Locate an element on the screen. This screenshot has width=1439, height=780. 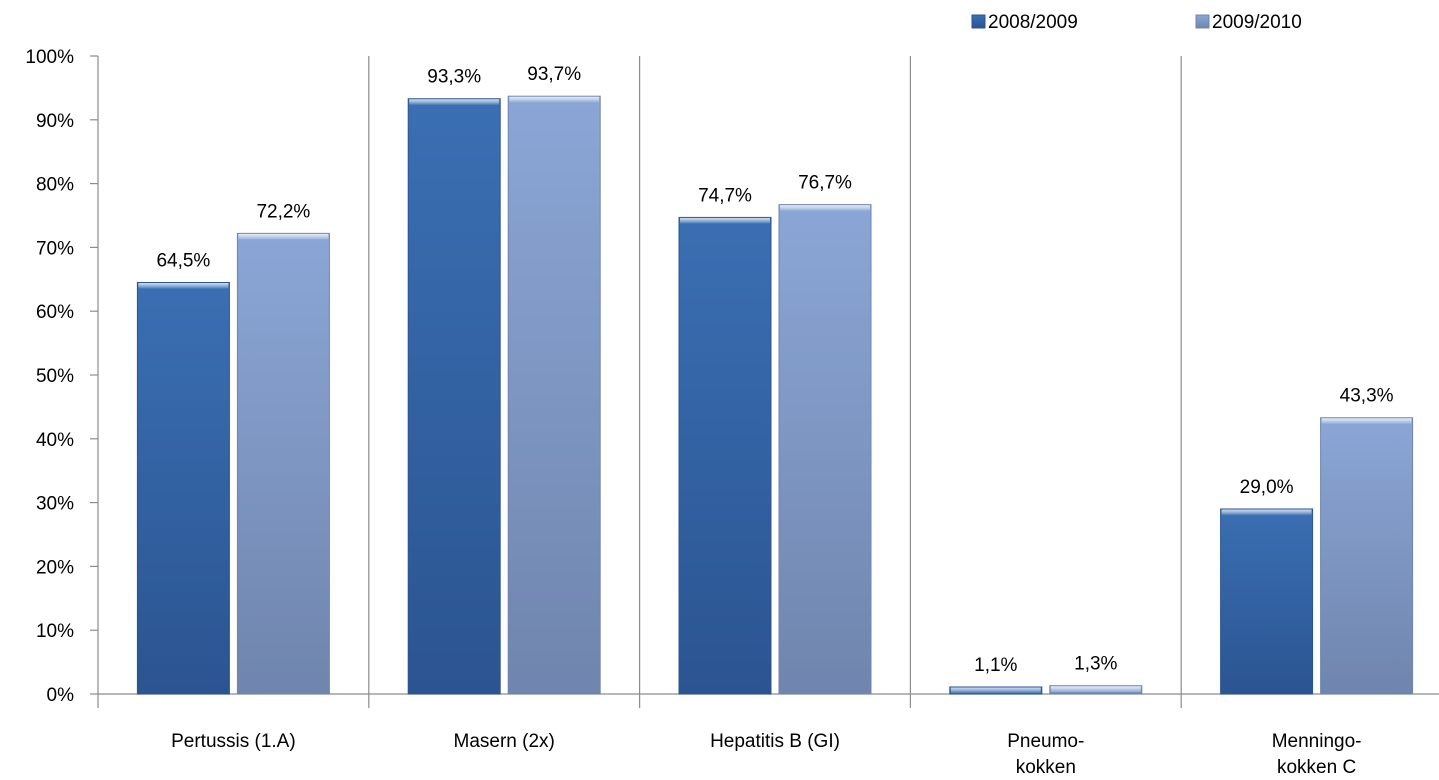
data-label: 72,2% is located at coordinates (283, 211).